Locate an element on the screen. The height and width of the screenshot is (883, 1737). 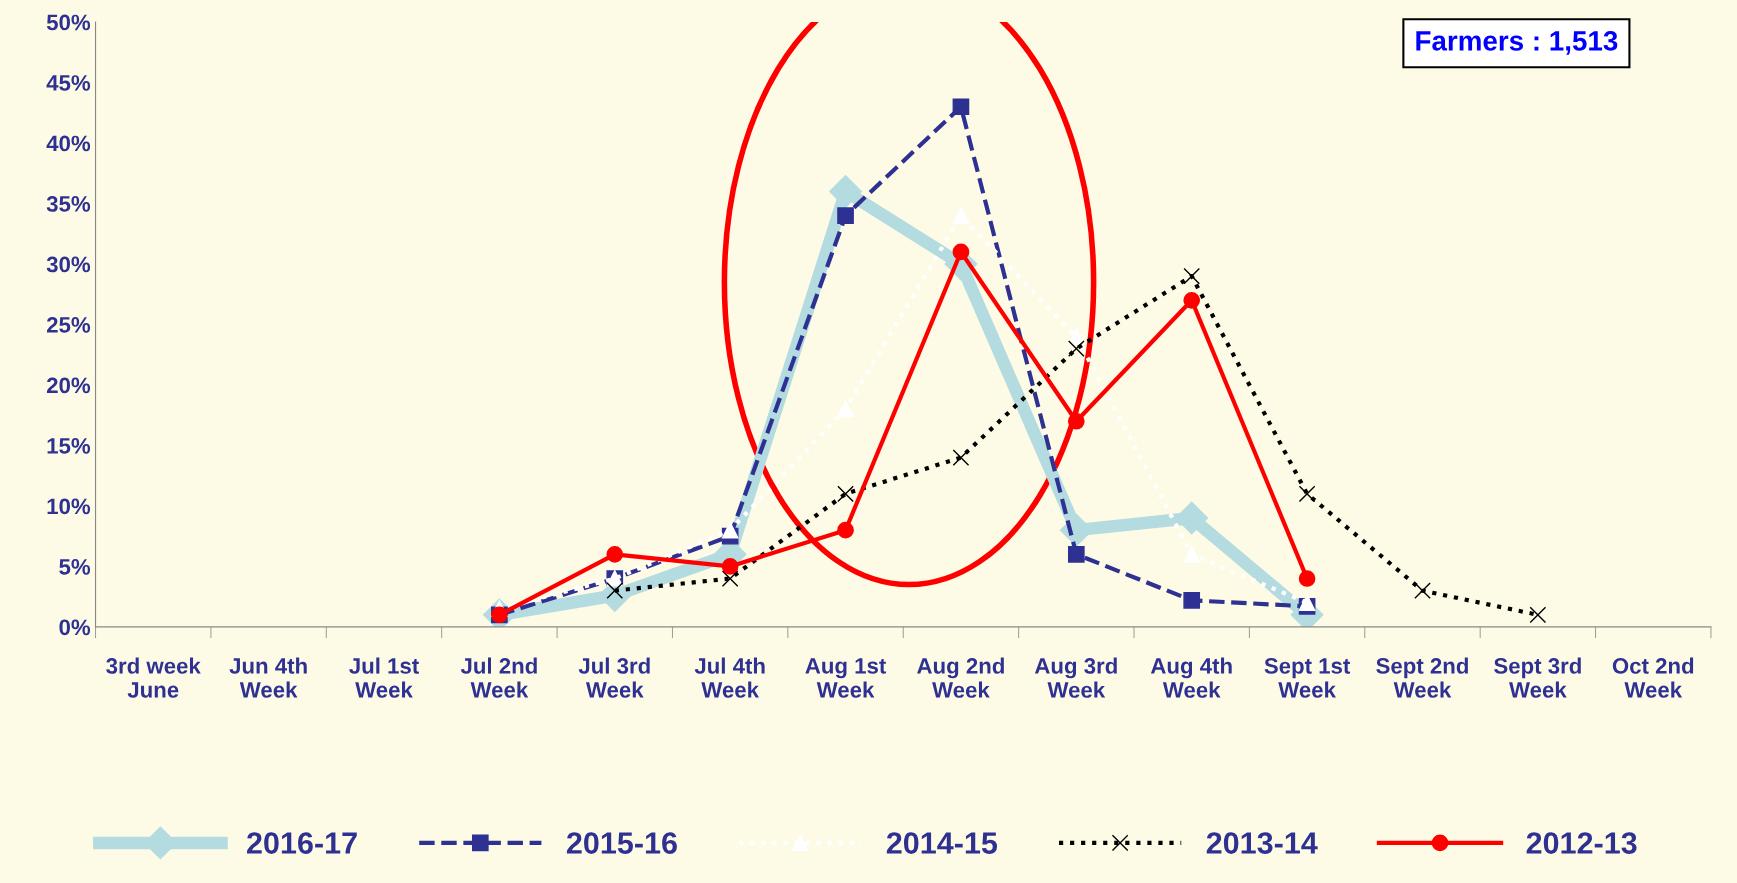
legend-label: 2016-17 is located at coordinates (302, 843).